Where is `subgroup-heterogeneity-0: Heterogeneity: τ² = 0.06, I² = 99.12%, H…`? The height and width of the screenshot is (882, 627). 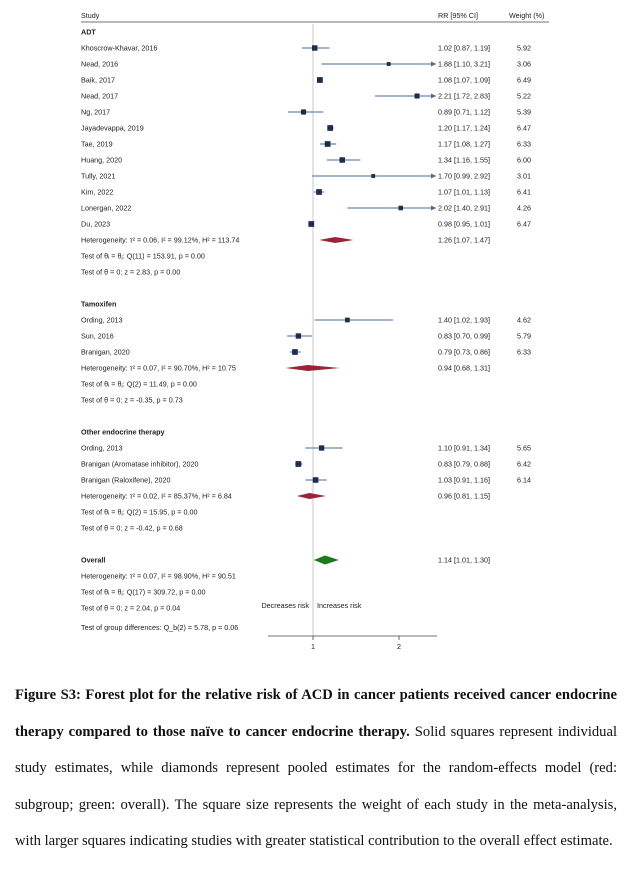 subgroup-heterogeneity-0: Heterogeneity: τ² = 0.06, I² = 99.12%, H… is located at coordinates (160, 240).